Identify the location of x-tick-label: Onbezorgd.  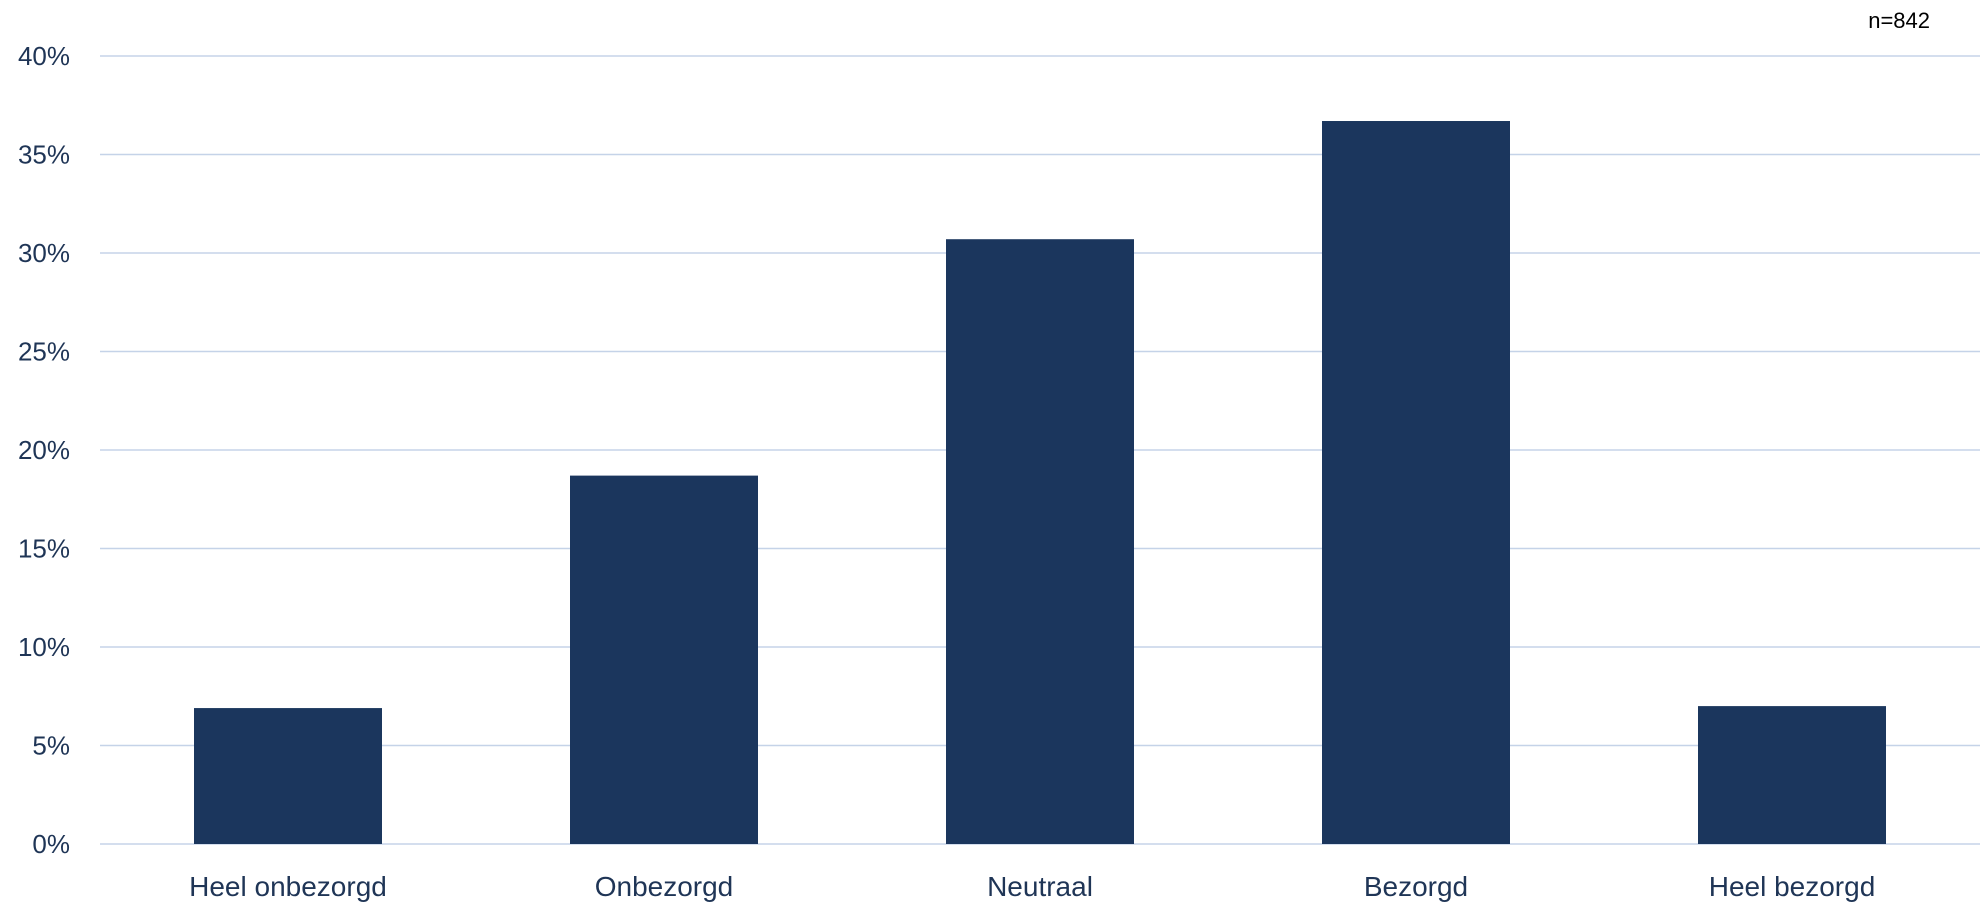
(664, 886).